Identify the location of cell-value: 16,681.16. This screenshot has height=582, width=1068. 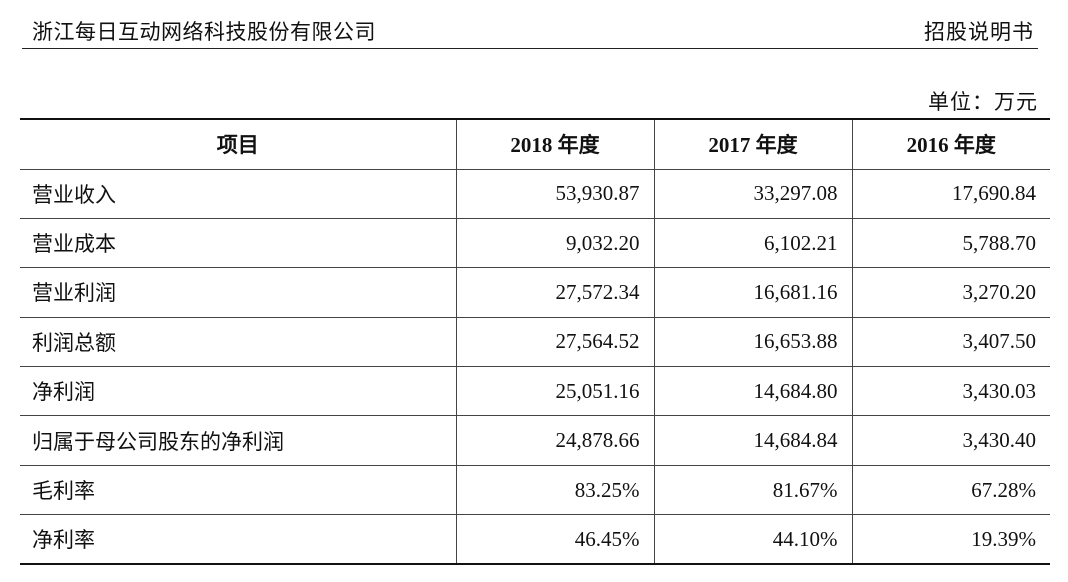
(753, 292).